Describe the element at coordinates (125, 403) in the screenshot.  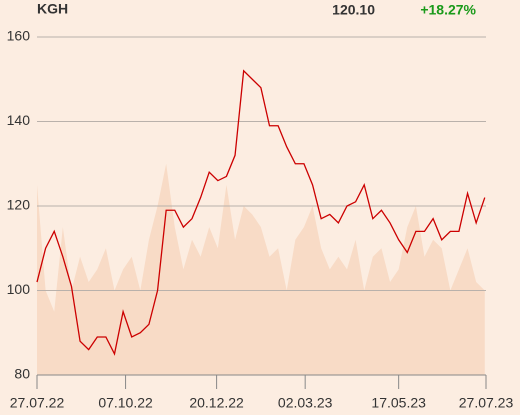
I see `x-tick-label: 07.10.22` at that location.